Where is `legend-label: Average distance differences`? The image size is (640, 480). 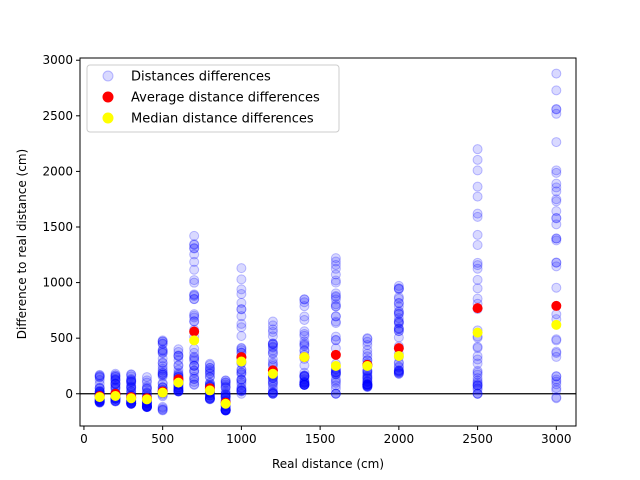
legend-label: Average distance differences is located at coordinates (225, 98).